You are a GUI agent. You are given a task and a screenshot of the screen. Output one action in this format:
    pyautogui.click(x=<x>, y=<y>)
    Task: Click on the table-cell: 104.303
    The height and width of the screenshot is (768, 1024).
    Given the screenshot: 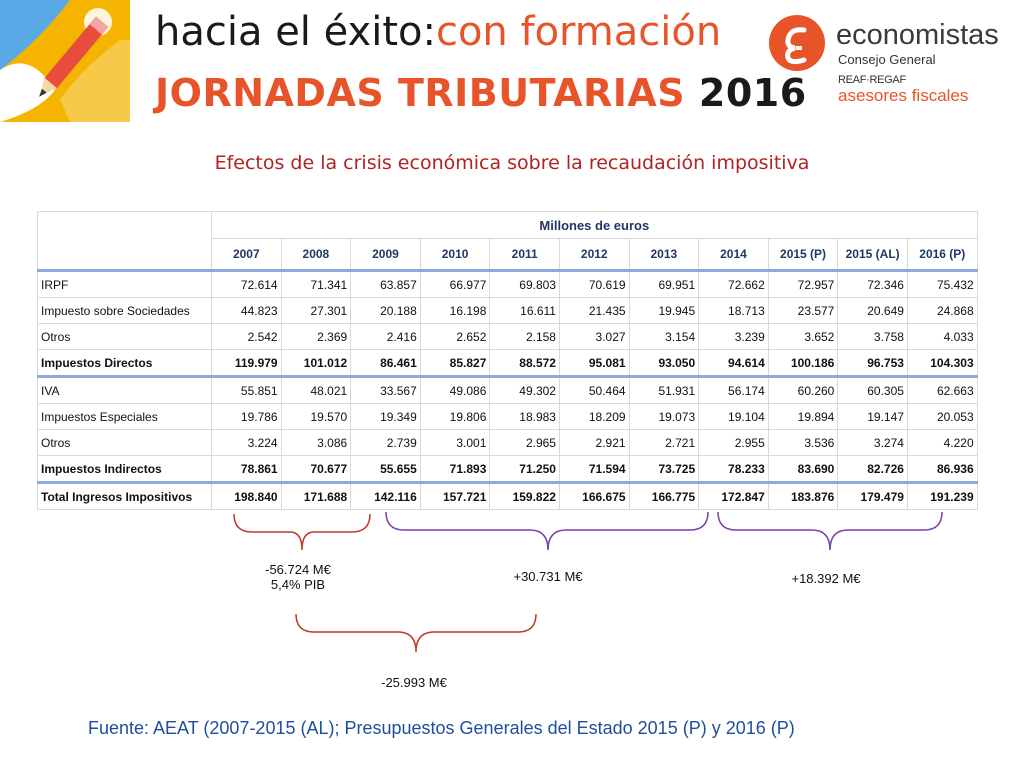 What is the action you would take?
    pyautogui.click(x=942, y=363)
    